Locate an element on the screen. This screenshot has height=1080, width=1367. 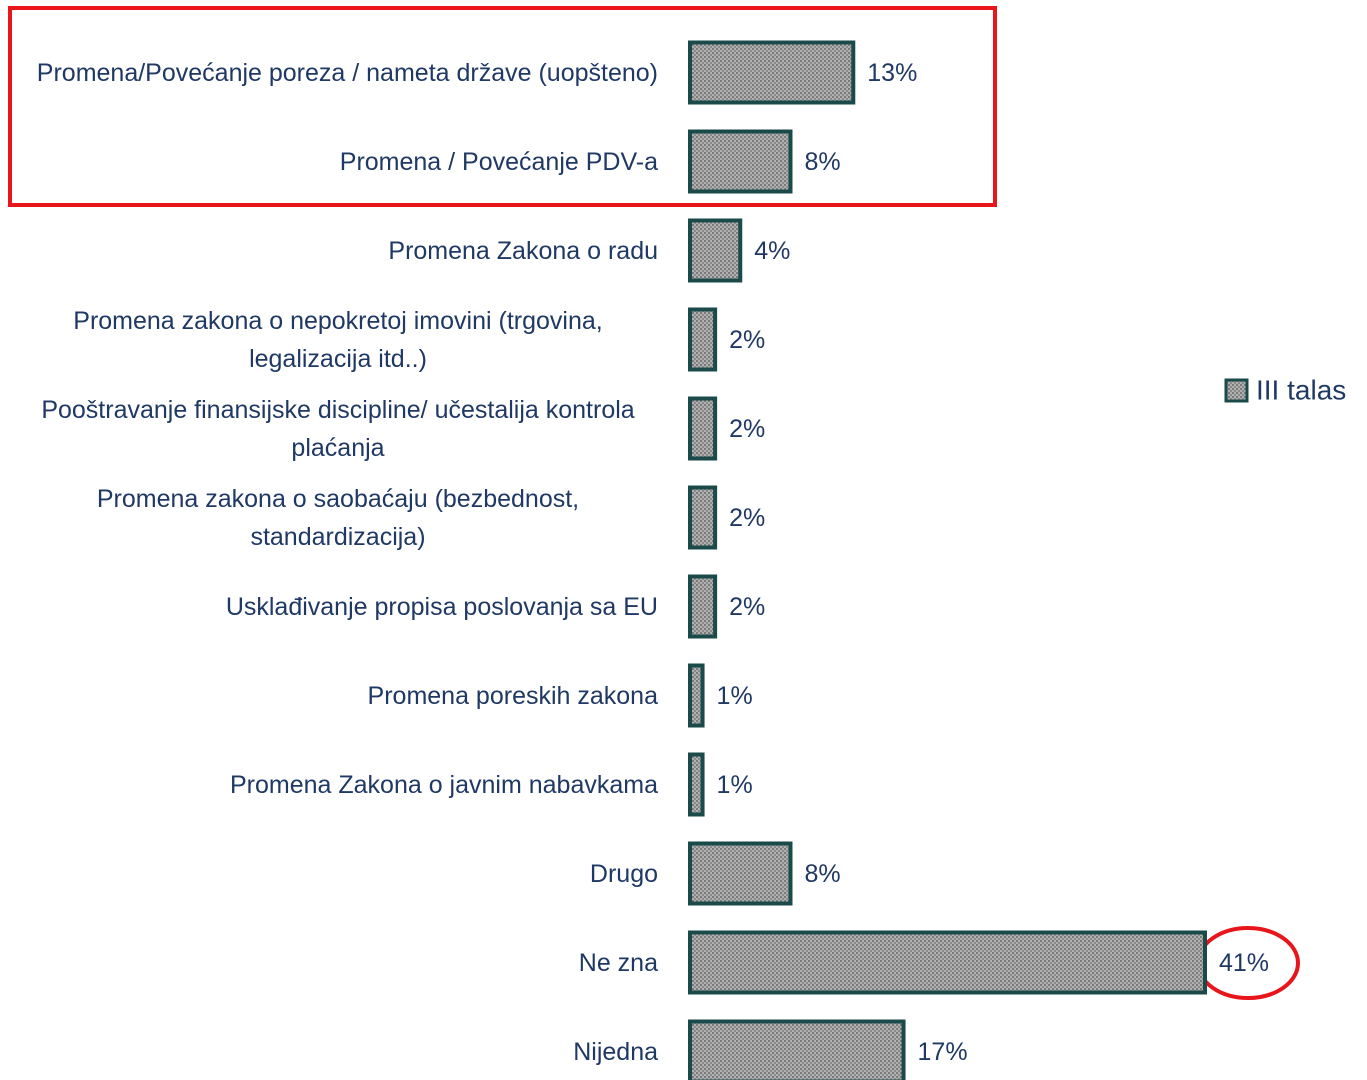
category-label: Promena Zakona o javnim nabavkama is located at coordinates (338, 784).